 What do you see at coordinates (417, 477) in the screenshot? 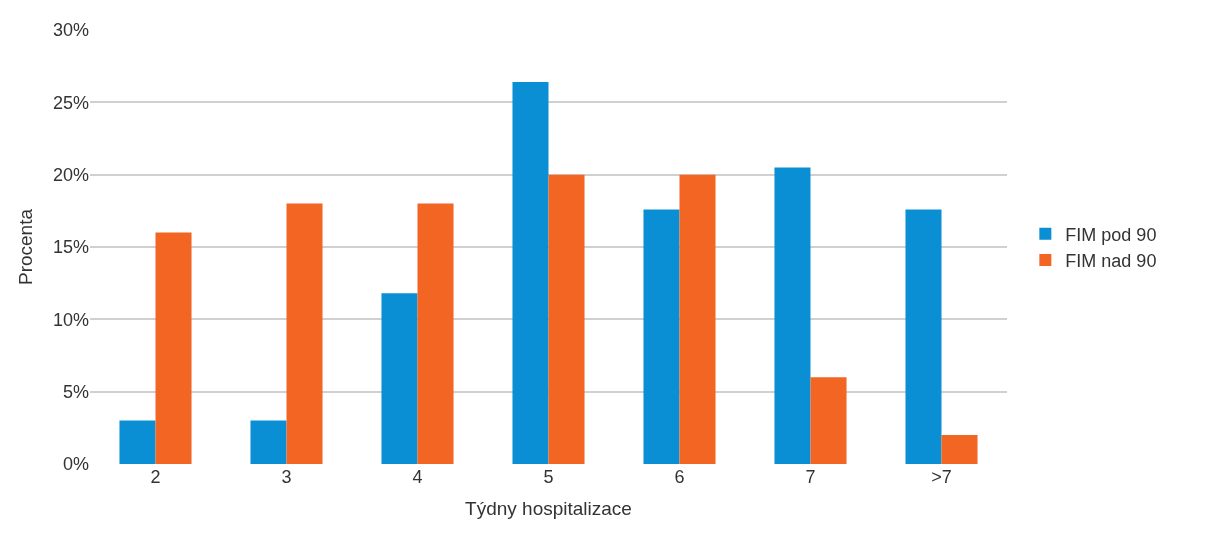
I see `x-tick-label: 4` at bounding box center [417, 477].